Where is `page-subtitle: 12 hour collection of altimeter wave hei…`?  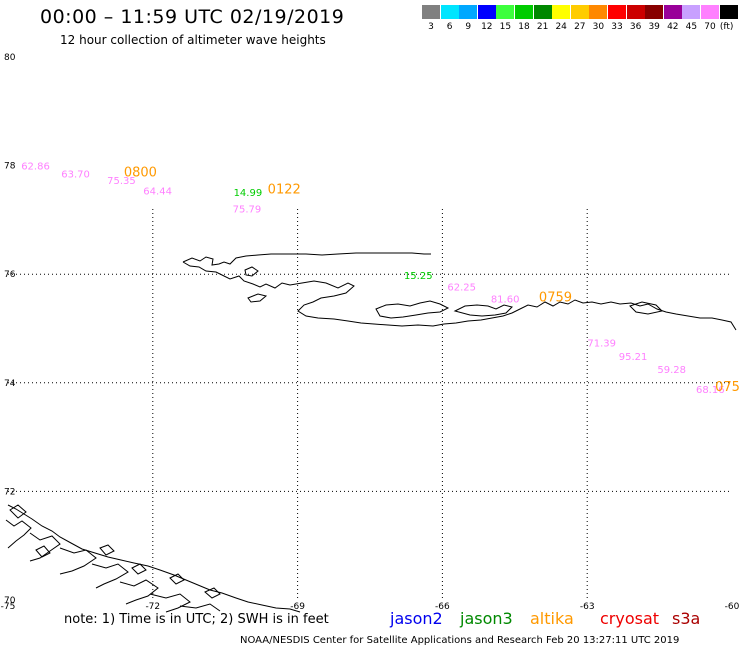 page-subtitle: 12 hour collection of altimeter wave hei… is located at coordinates (193, 40).